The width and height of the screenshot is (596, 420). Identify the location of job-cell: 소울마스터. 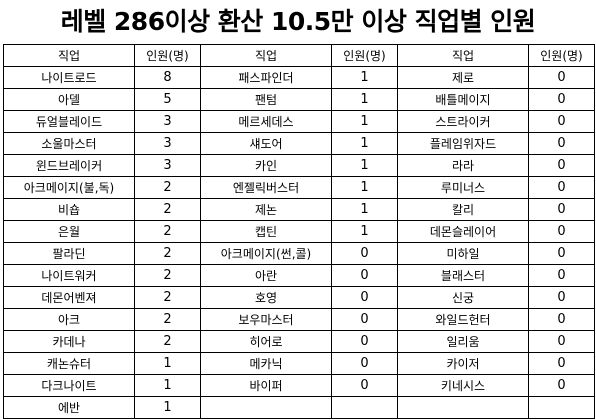
(69, 143).